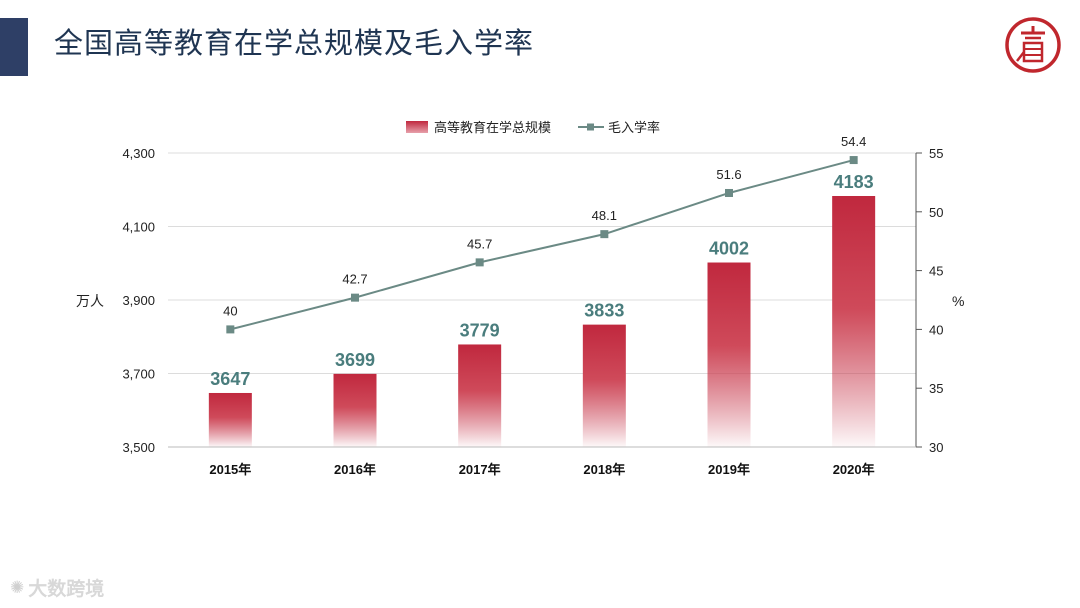  I want to click on seal-logo-icon, so click(1033, 45).